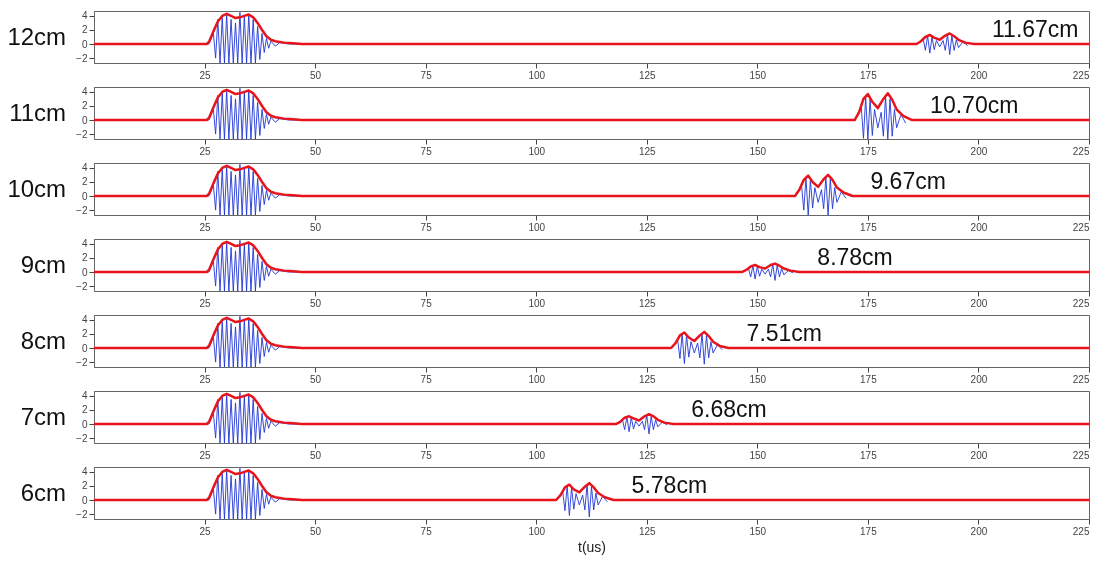 The image size is (1109, 570). I want to click on y-axis-title: 11cm, so click(38, 112).